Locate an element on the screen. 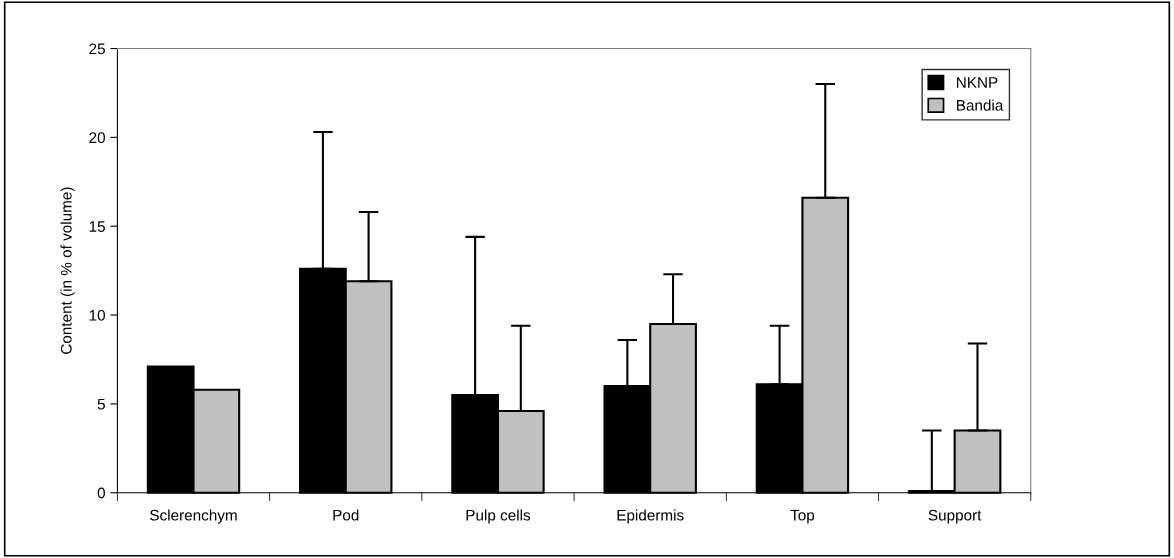  y-tick-label: 5 is located at coordinates (101, 404).